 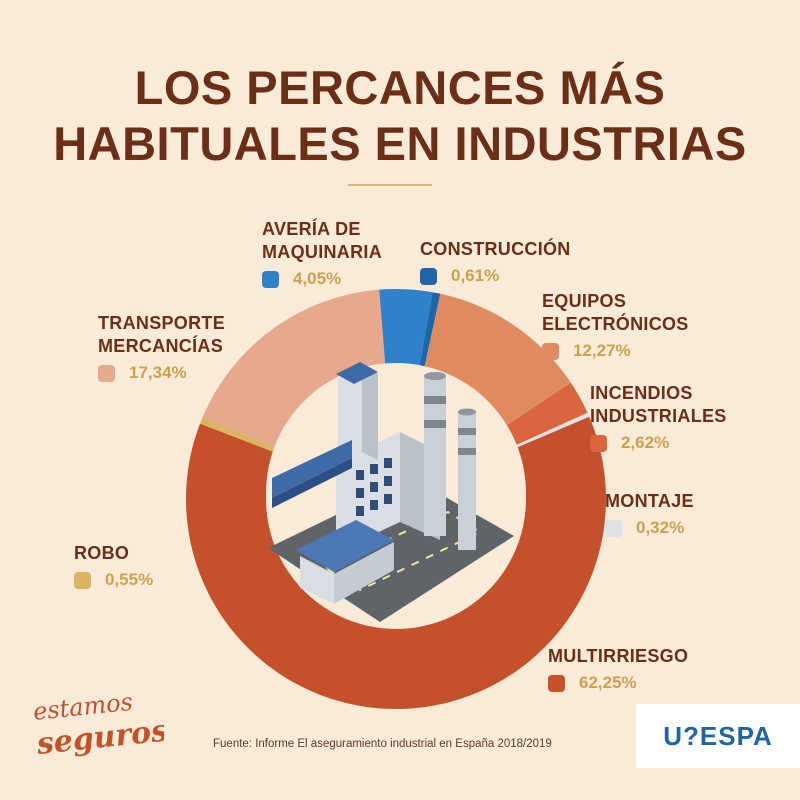 I want to click on segment-name: MONTAJE, so click(x=649, y=501).